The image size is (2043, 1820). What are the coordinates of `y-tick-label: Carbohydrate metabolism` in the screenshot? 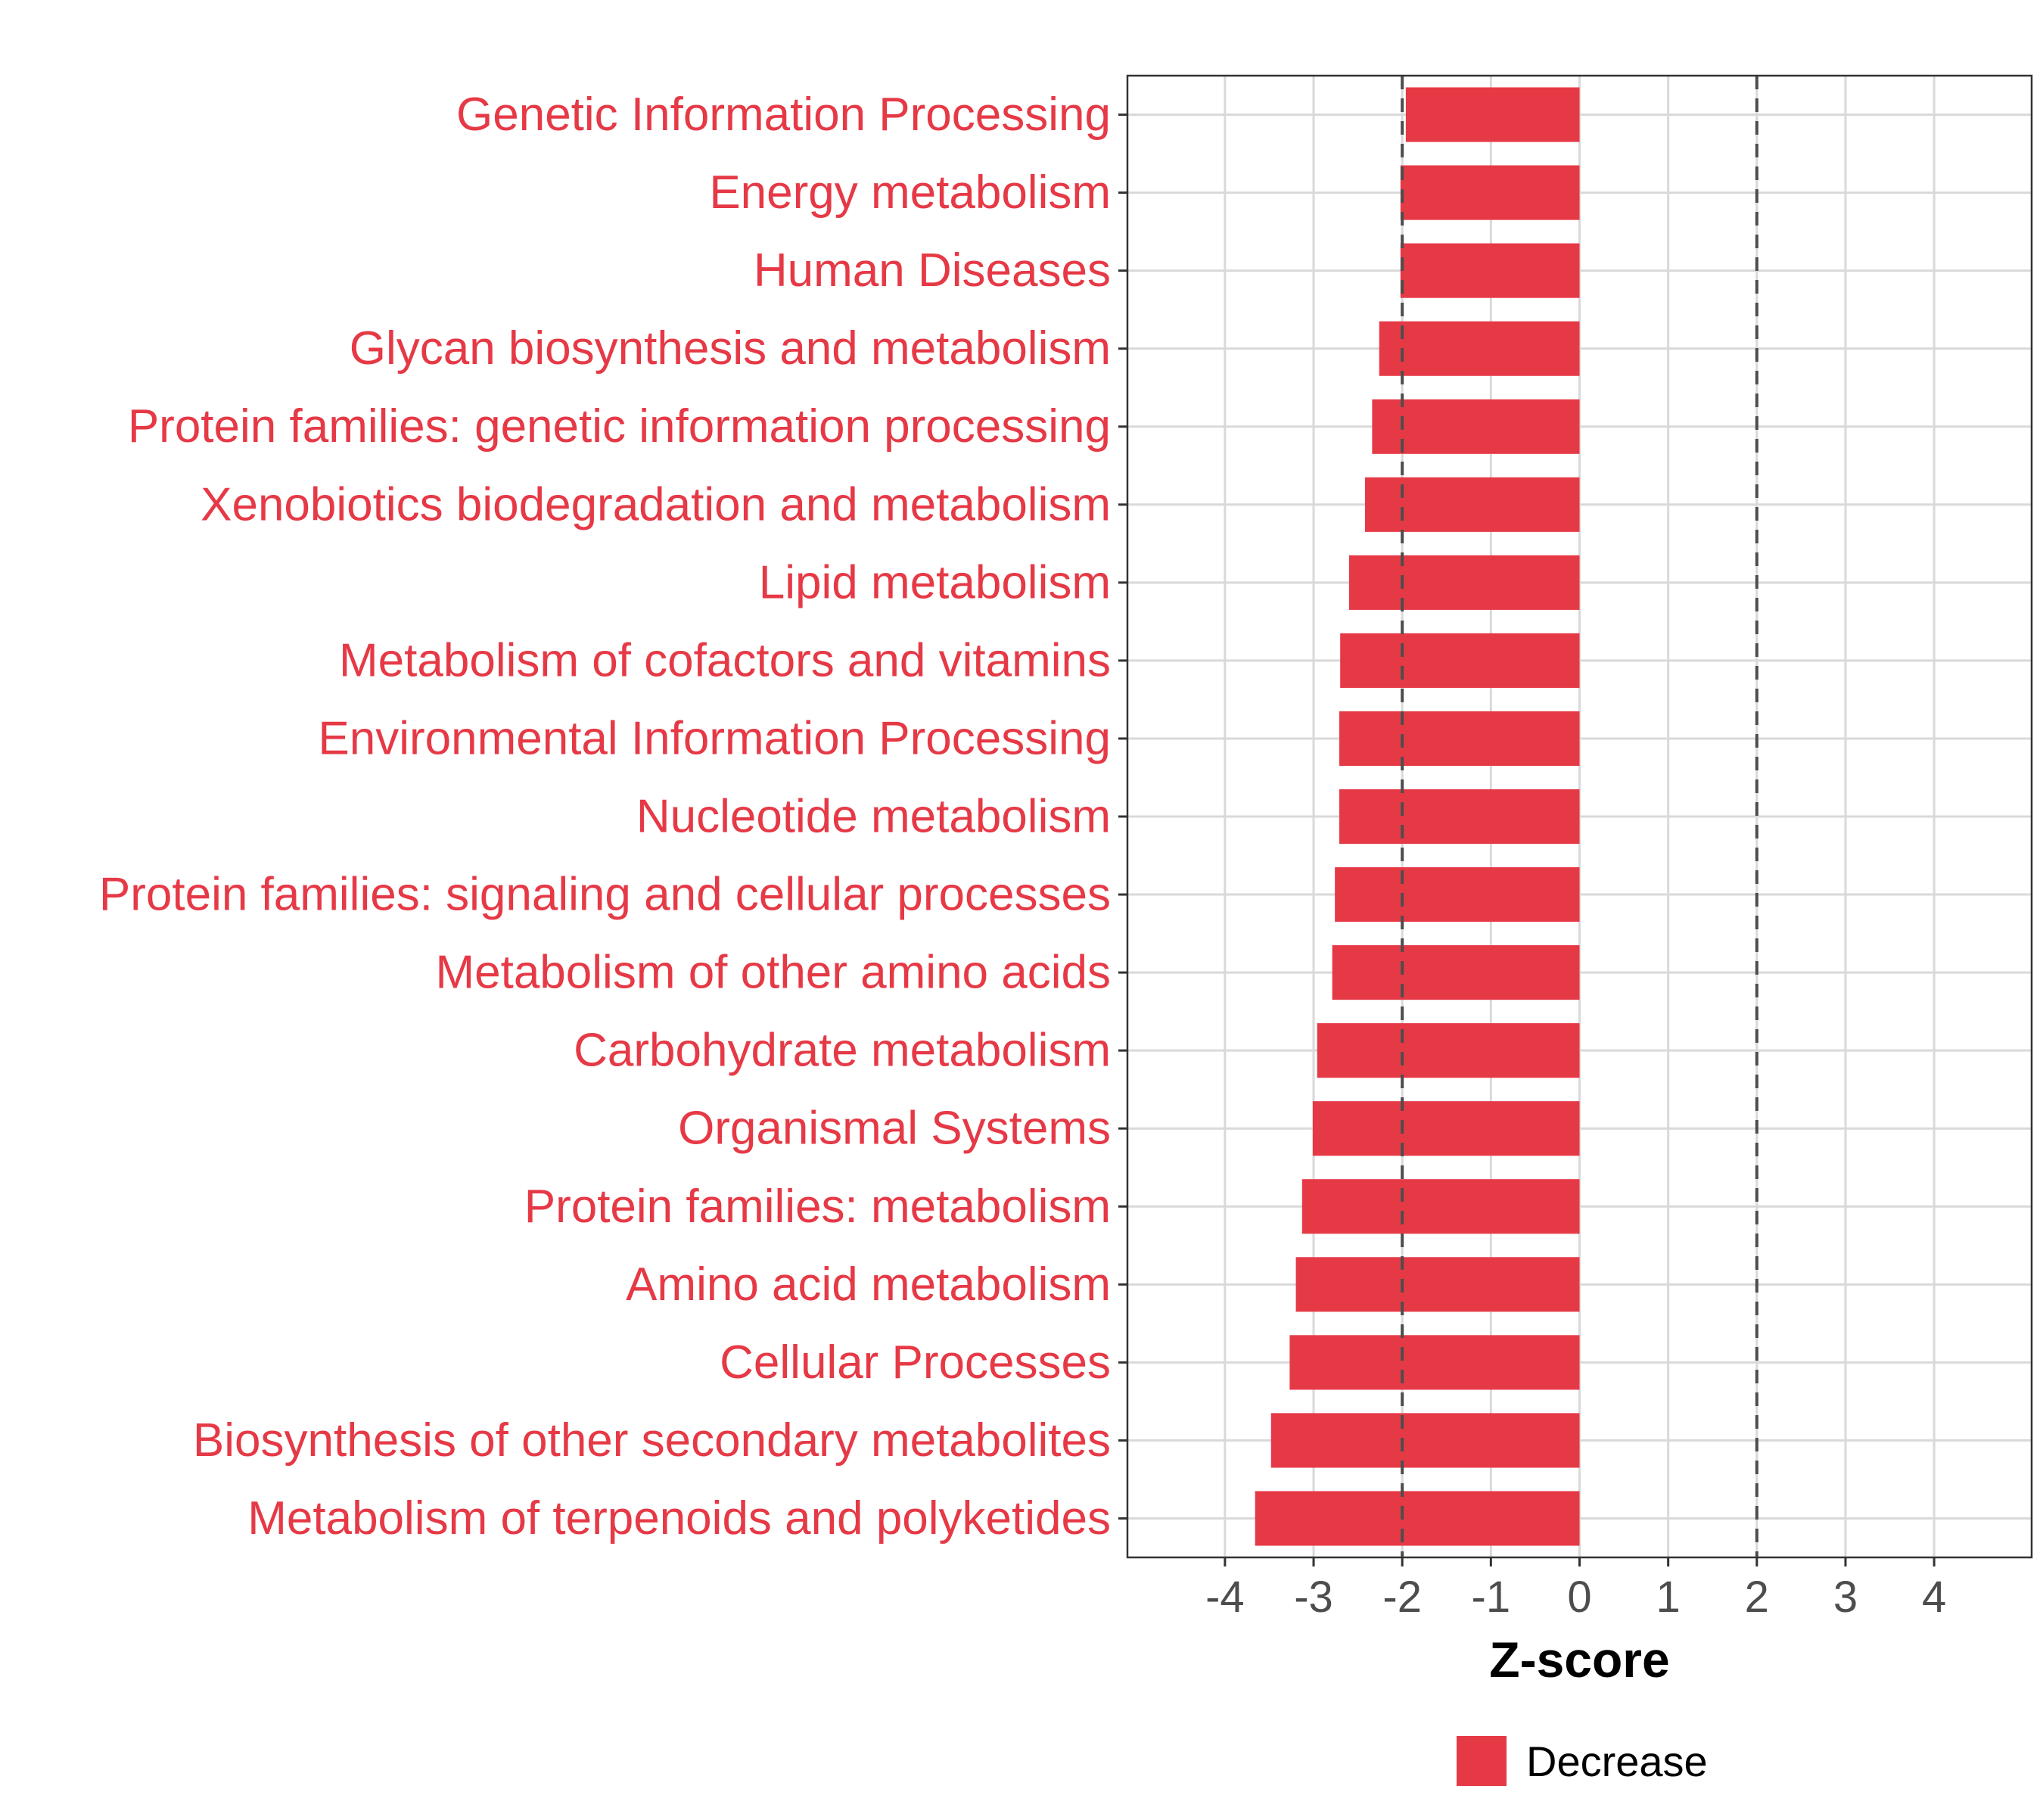 It's located at (843, 1051).